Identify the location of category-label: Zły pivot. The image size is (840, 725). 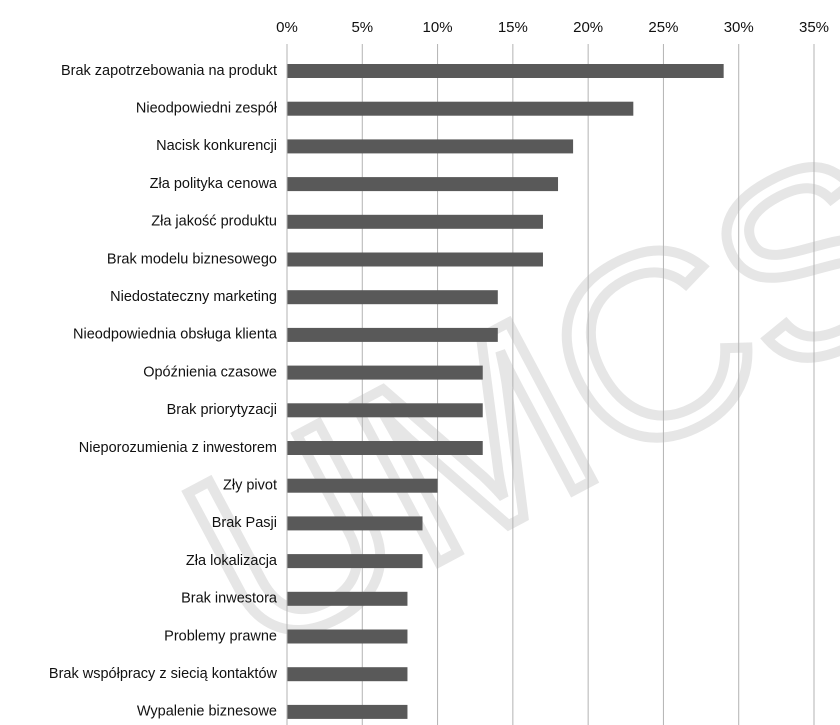
(250, 486).